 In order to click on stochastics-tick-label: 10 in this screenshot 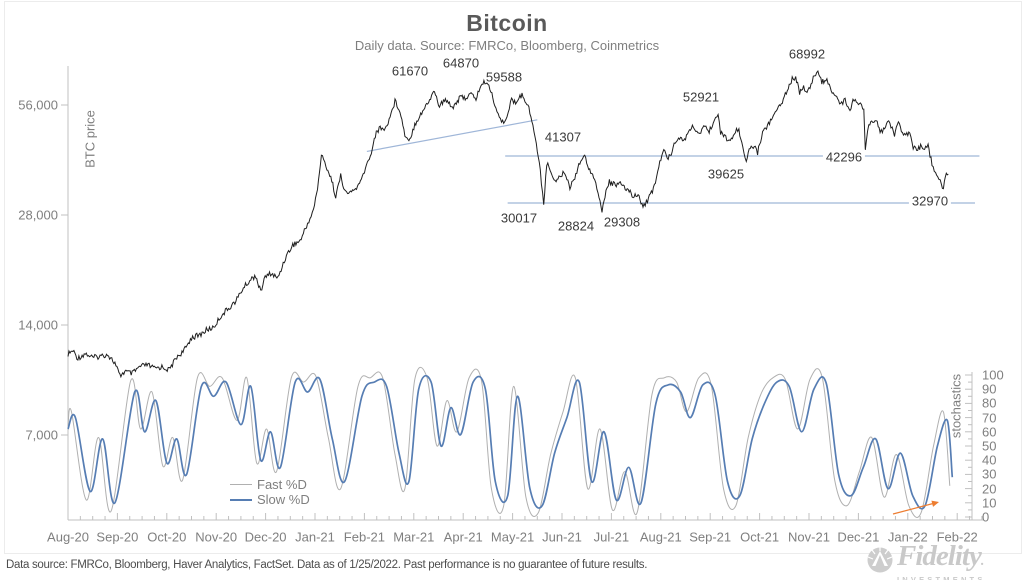, I will do `click(989, 503)`.